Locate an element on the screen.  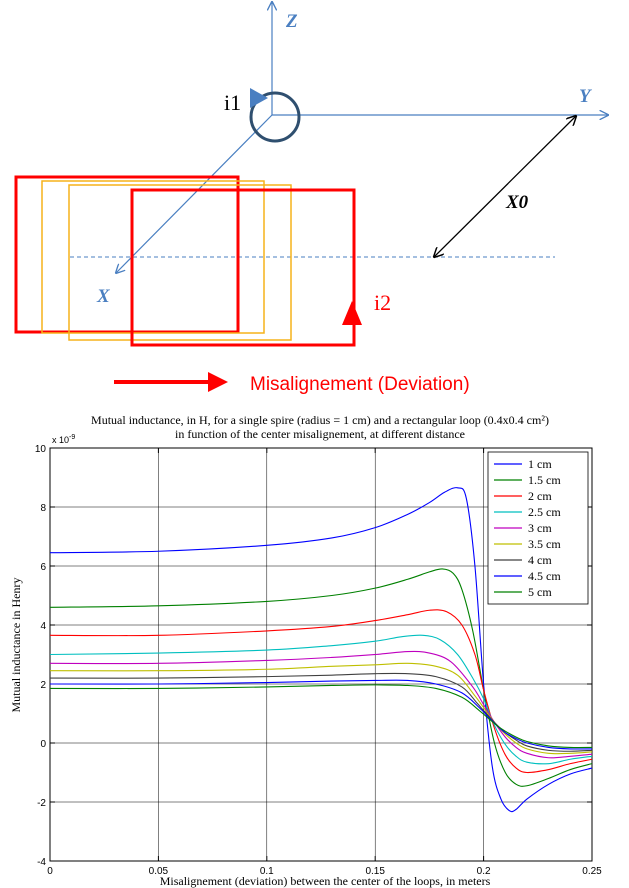
legend-entry: 2 cm is located at coordinates (540, 496).